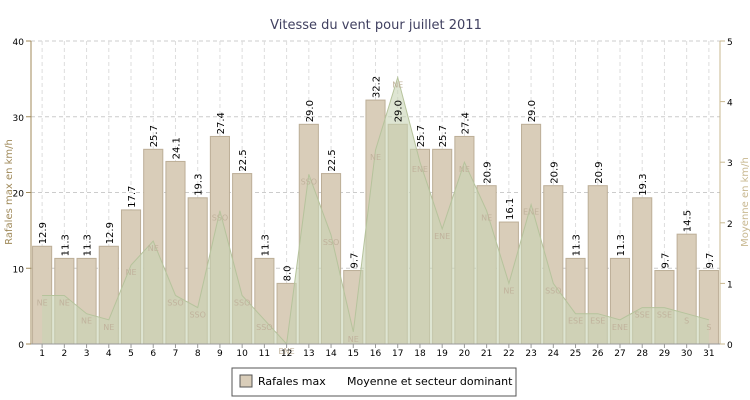 The image size is (750, 400). I want to click on x-axis-tick-label: 17, so click(397, 354).